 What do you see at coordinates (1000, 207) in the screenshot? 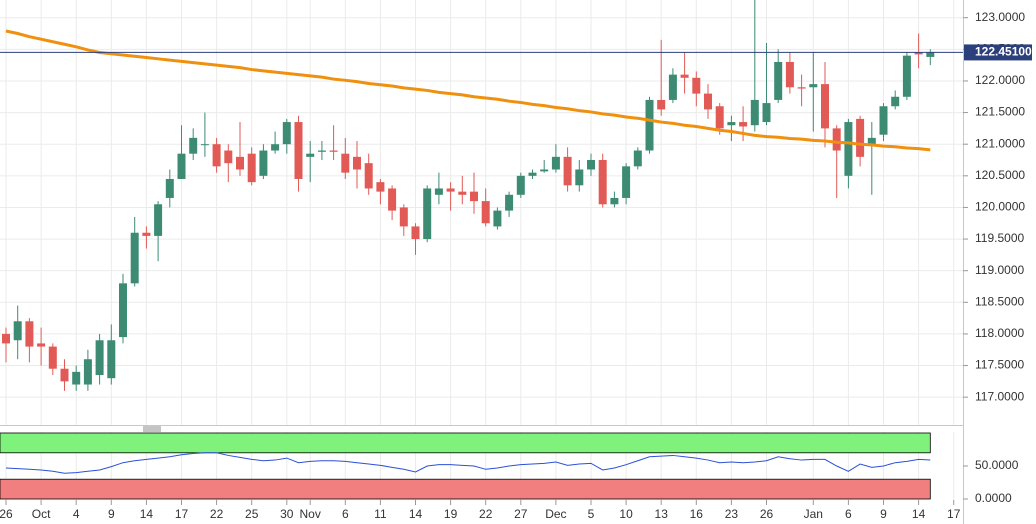
I see `y-tick-label: 120.0000` at bounding box center [1000, 207].